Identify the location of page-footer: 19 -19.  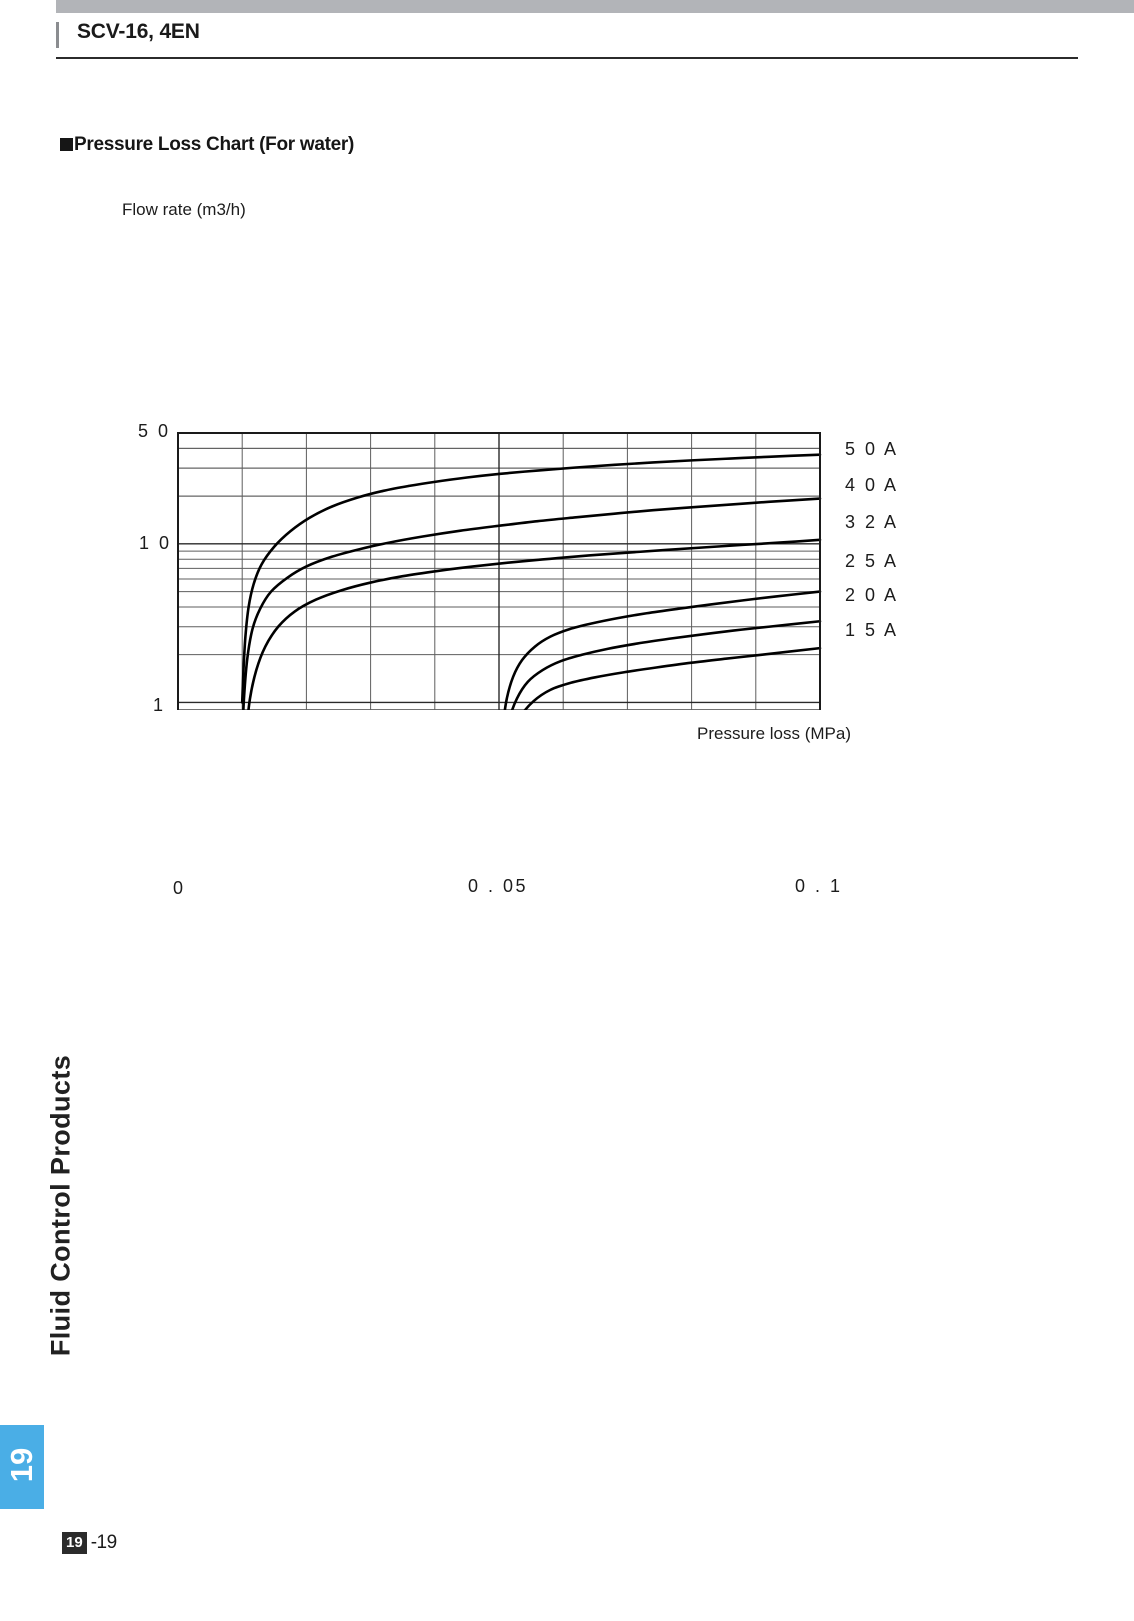
(89, 1543).